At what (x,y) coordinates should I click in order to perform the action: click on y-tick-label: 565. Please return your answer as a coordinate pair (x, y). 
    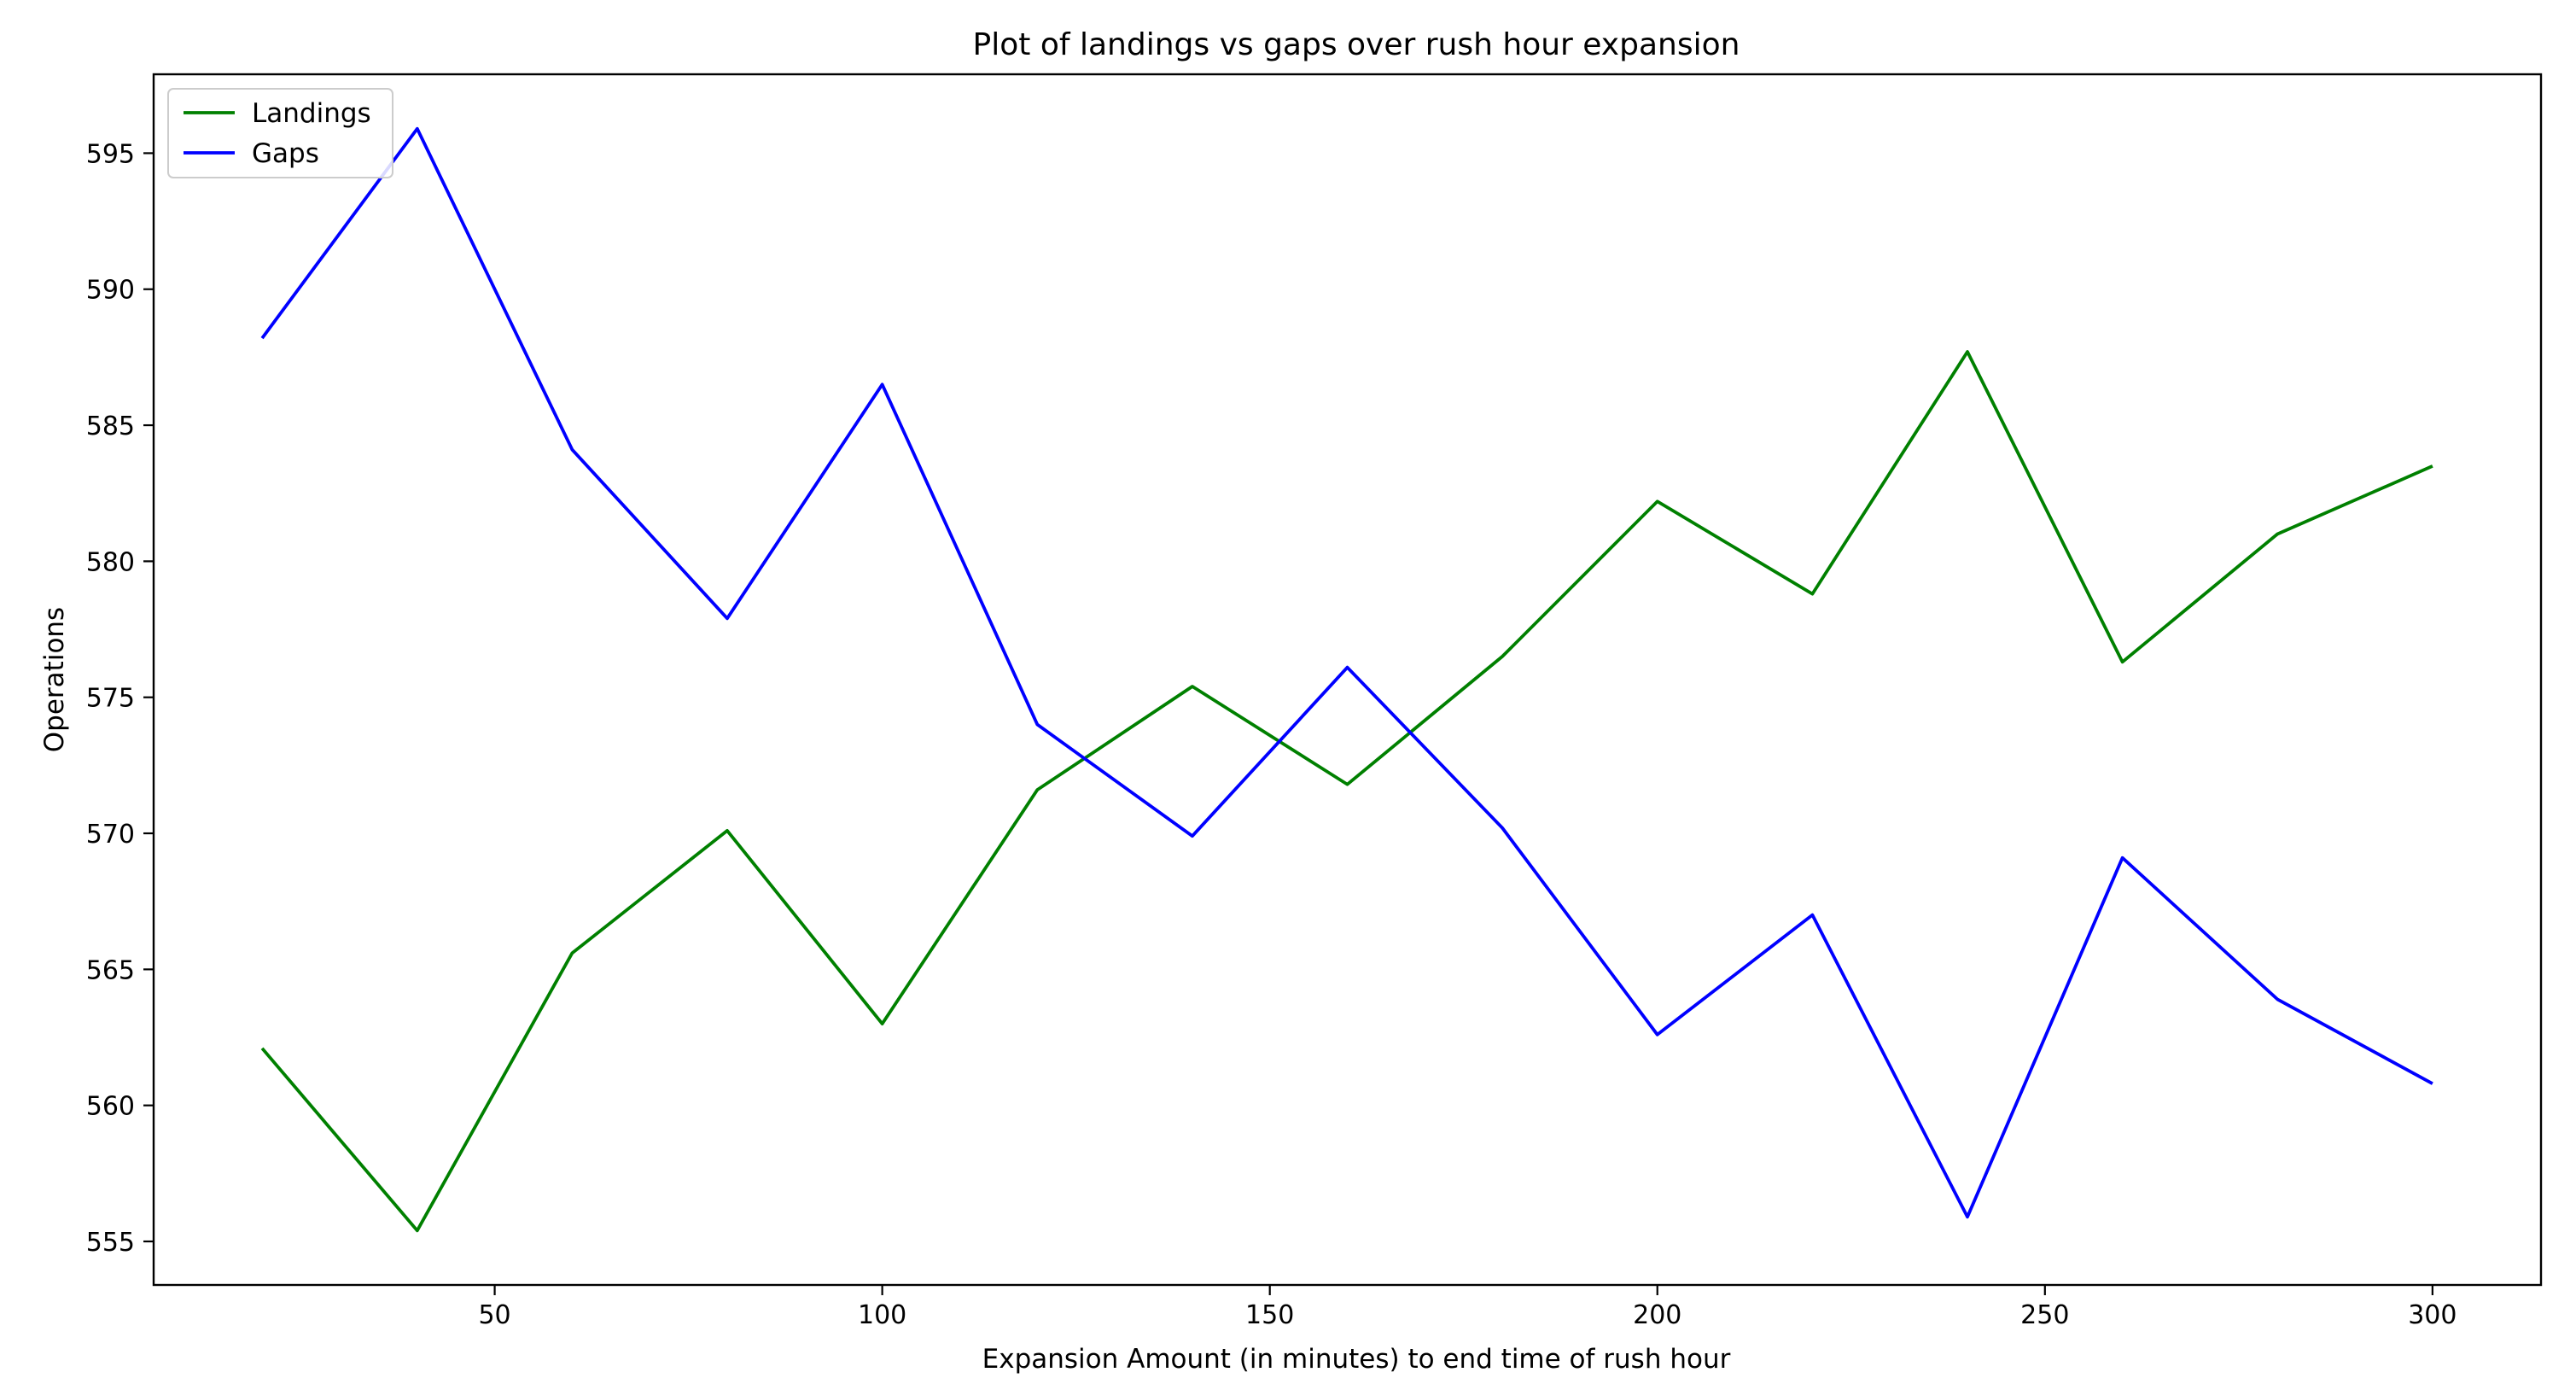
    Looking at the image, I should click on (110, 970).